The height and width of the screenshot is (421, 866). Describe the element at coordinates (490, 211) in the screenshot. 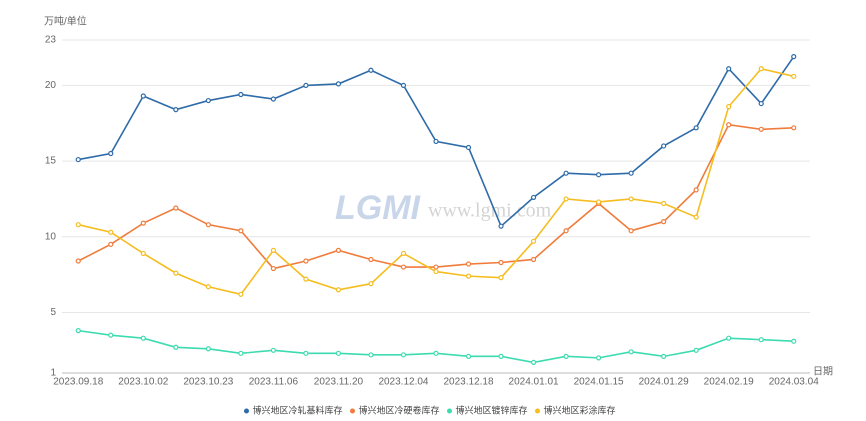

I see `watermark-url: www.lgmi.com` at that location.